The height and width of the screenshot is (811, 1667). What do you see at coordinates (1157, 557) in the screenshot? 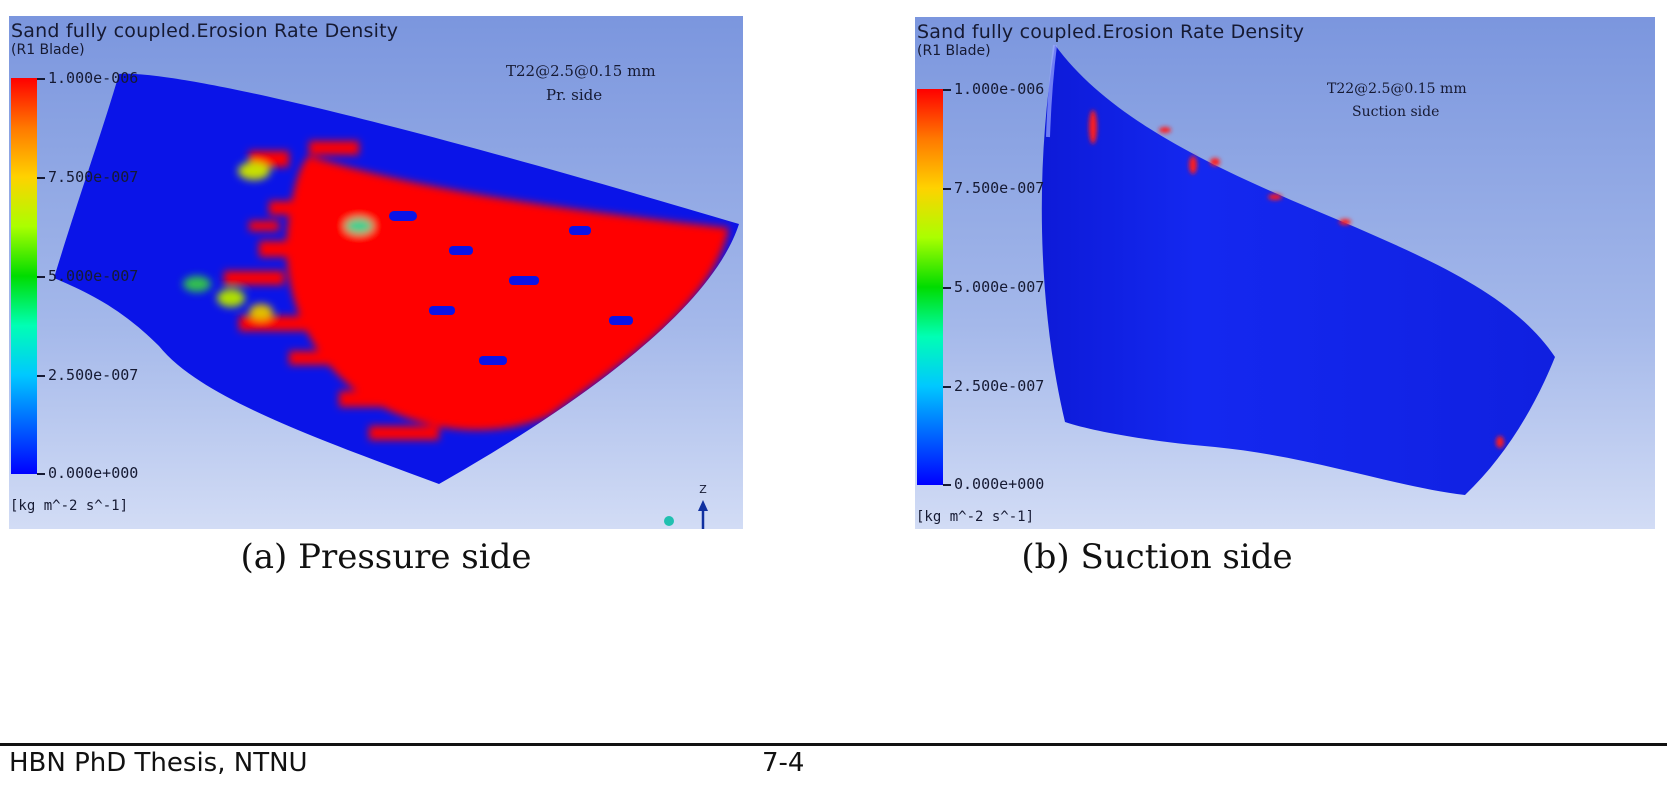
I see `subfigure-caption-b: (b) Suction side` at bounding box center [1157, 557].